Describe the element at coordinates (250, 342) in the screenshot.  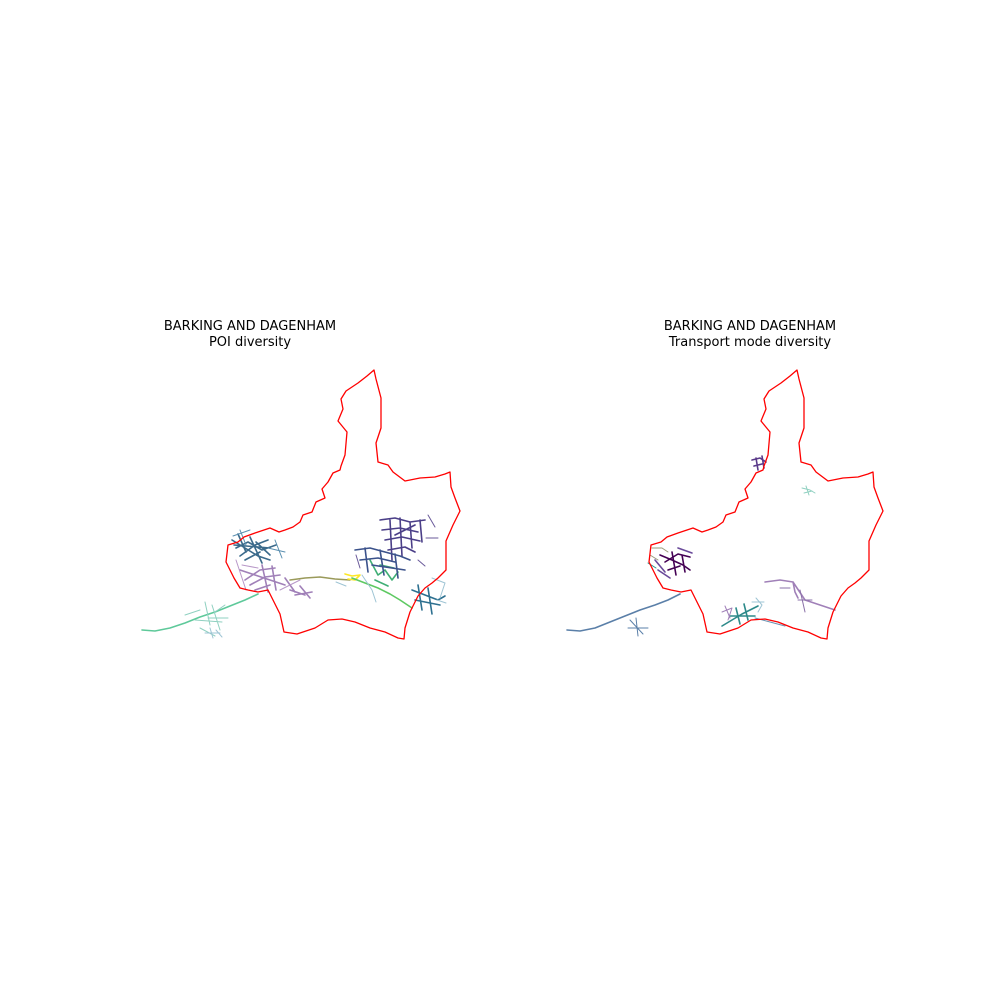
I see `map-subtitle: POI diversity` at that location.